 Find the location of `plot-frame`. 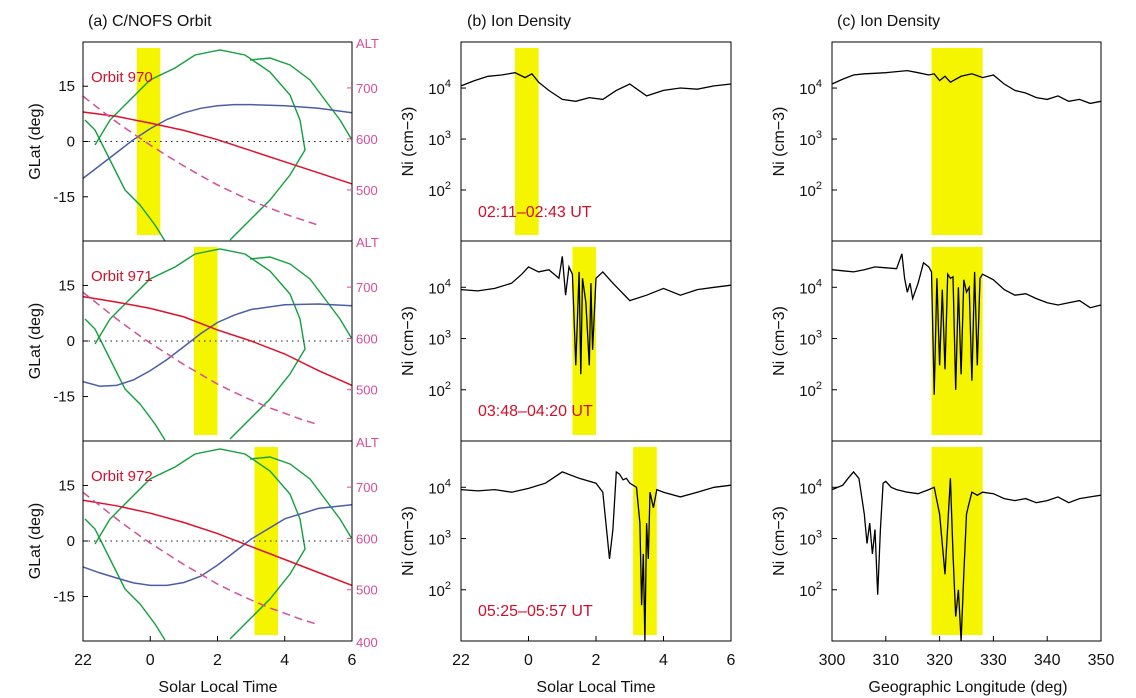

plot-frame is located at coordinates (966, 541).